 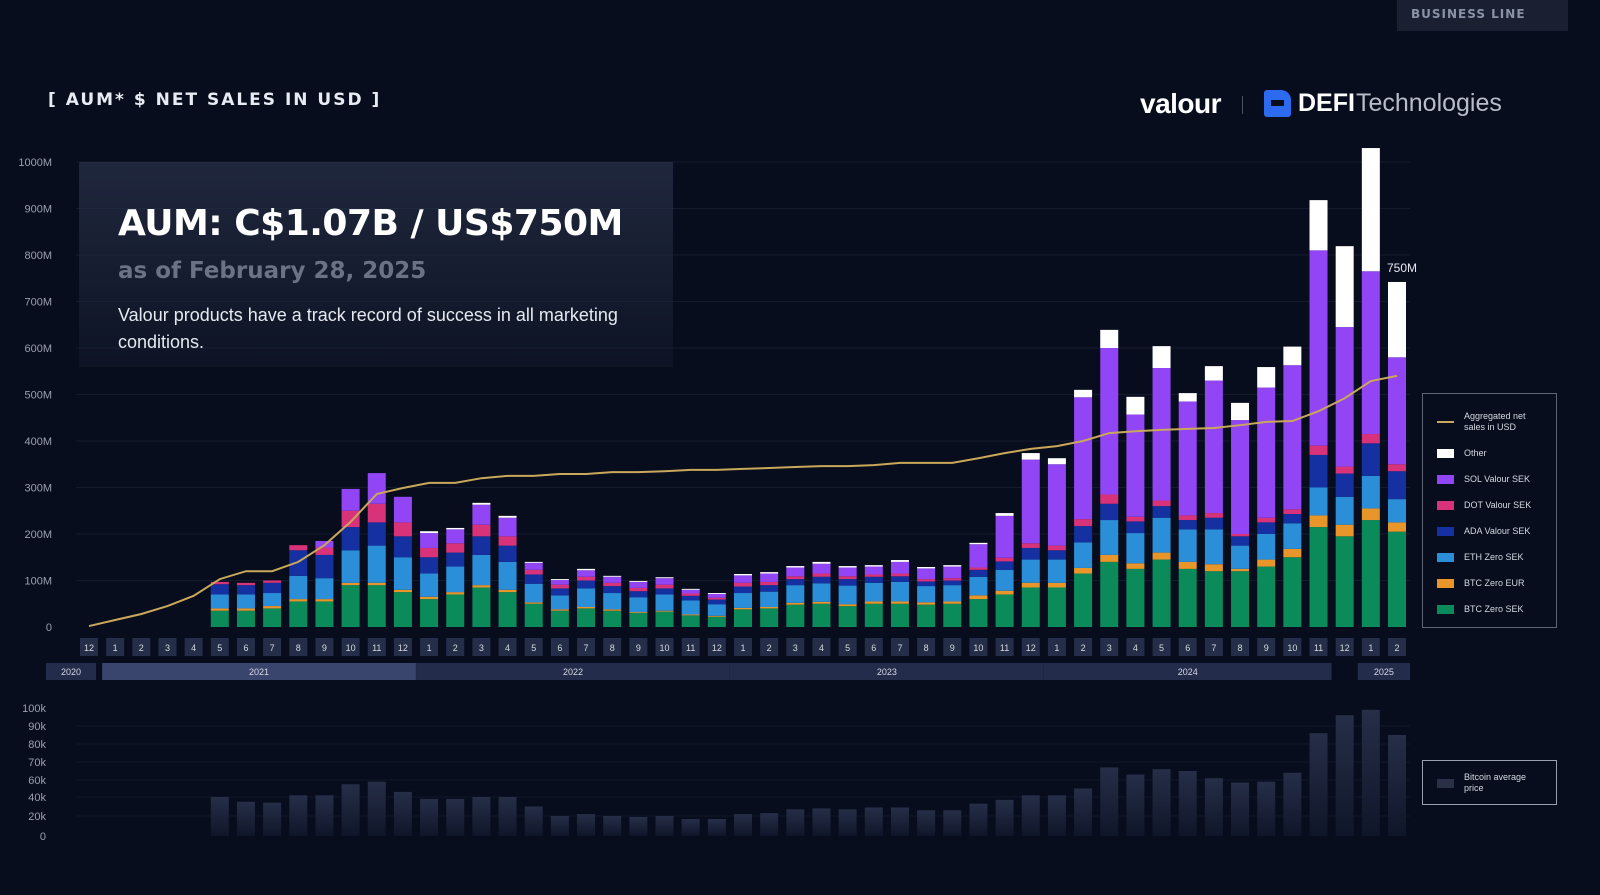 I want to click on swatch, so click(x=1445, y=583).